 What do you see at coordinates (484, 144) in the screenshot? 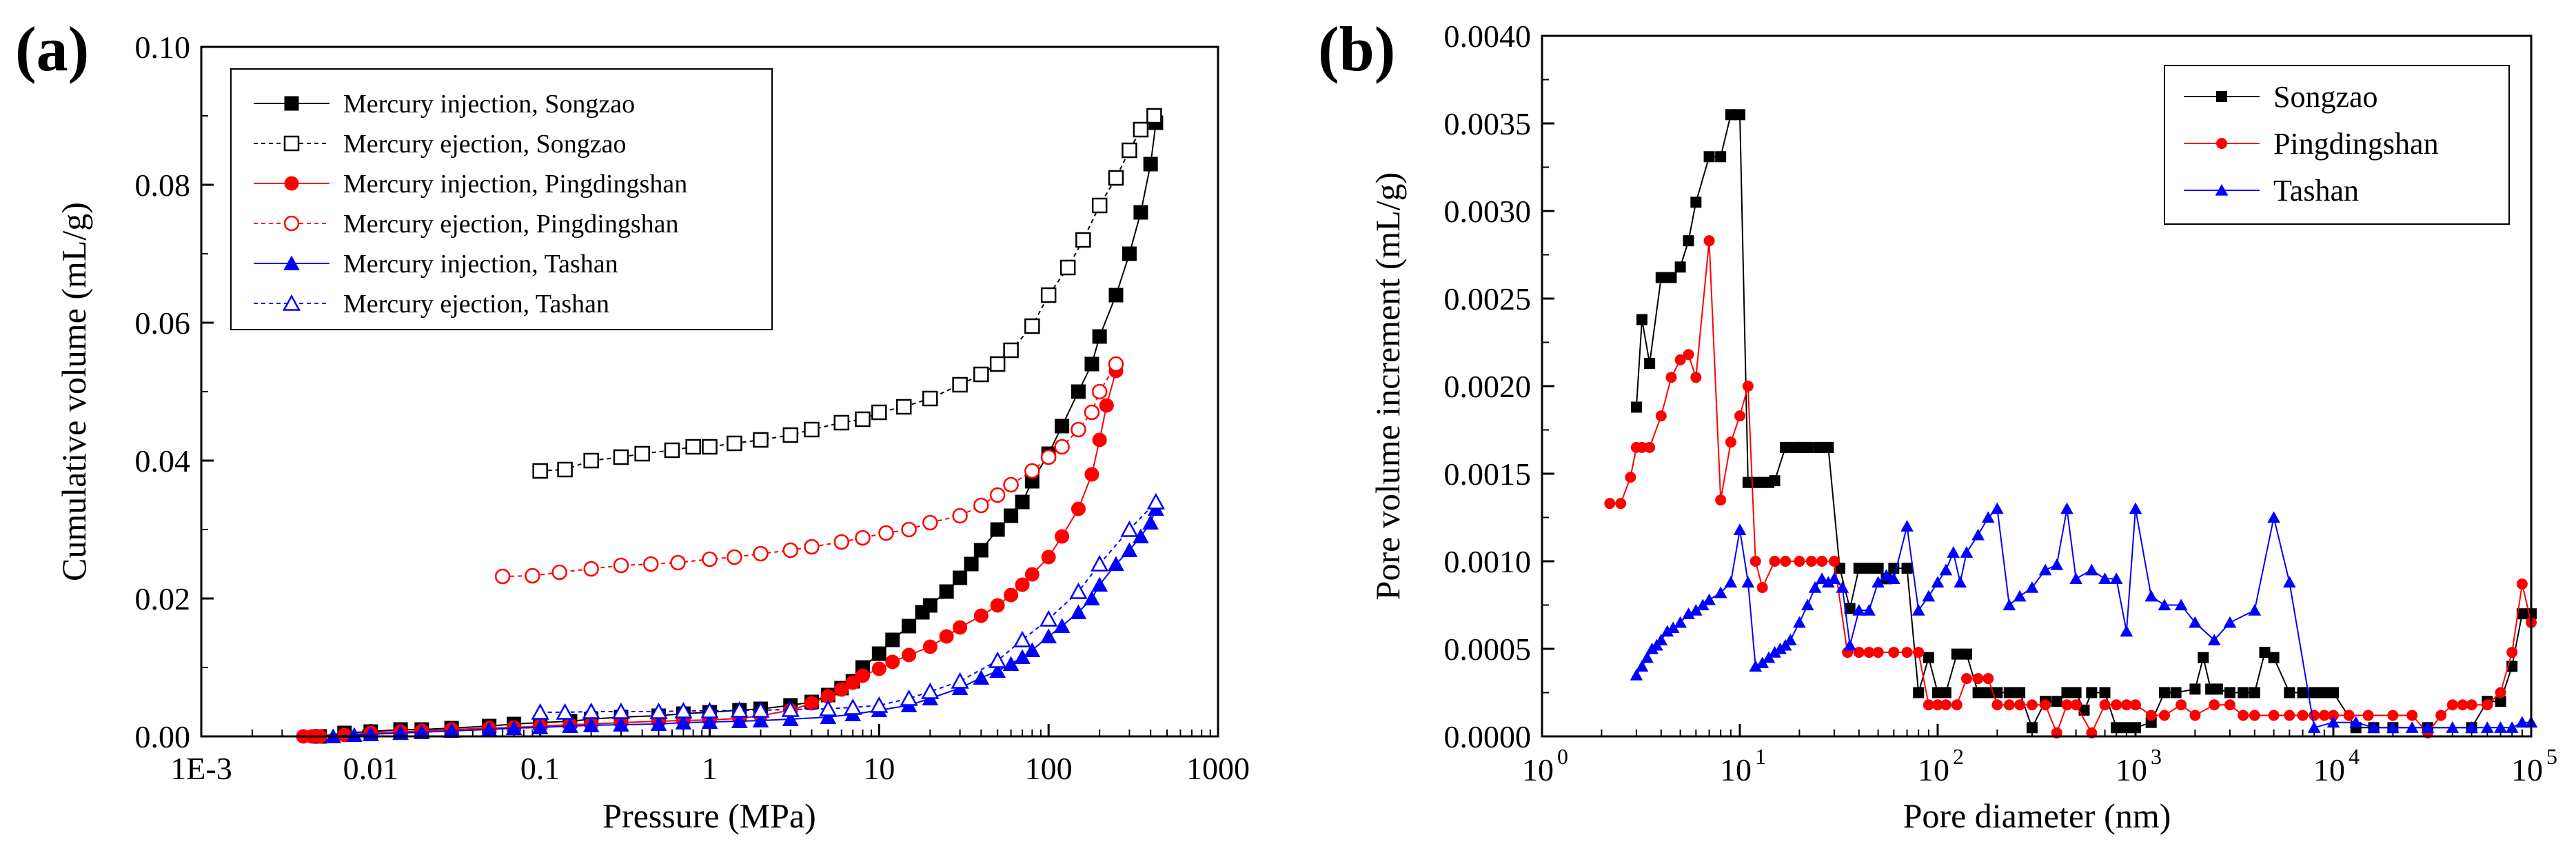
I see `panel-a-legend-mercury-ejection-songzao-label: Mercury ejection, Songzao` at bounding box center [484, 144].